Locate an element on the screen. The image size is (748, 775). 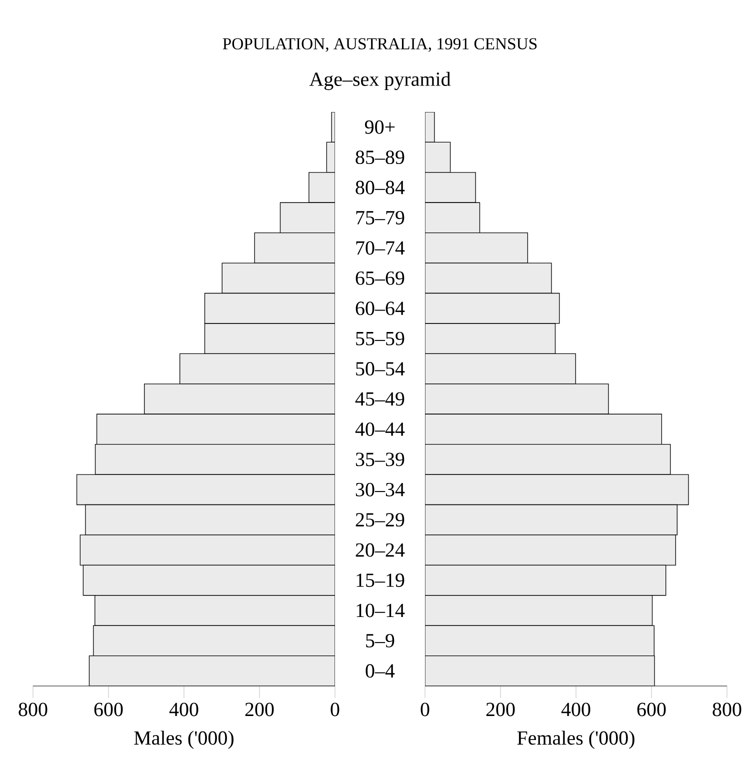
y-tick-label: 35–39 is located at coordinates (380, 459).